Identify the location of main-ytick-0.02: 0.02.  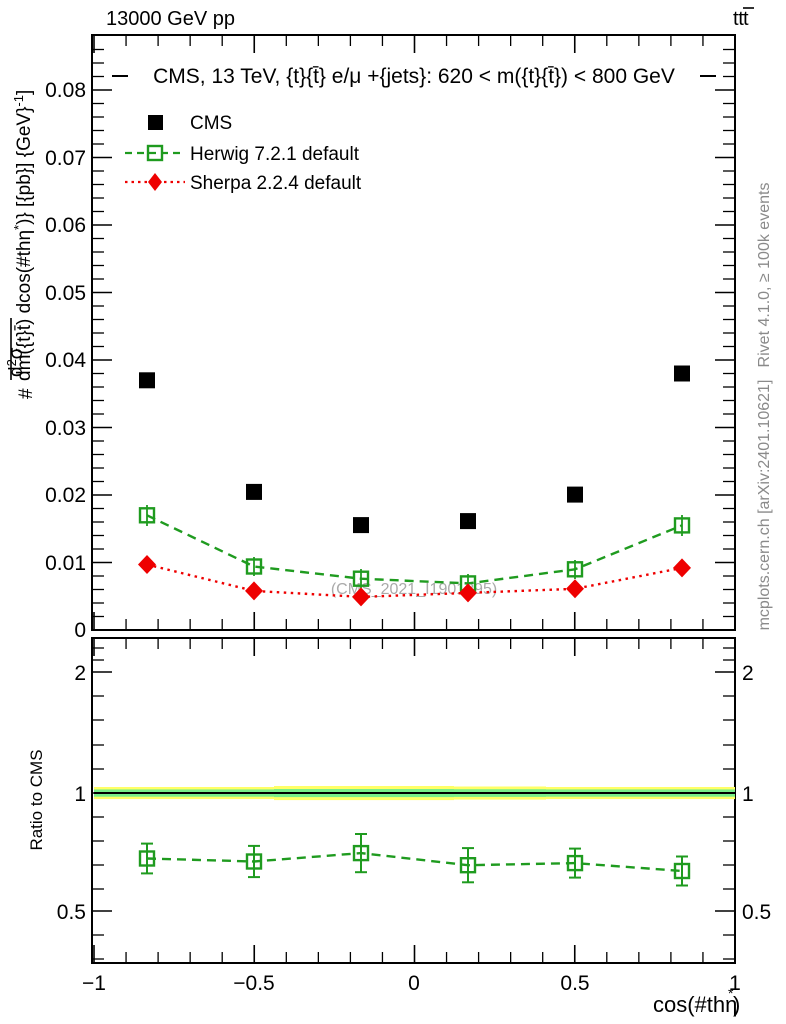
(65, 495).